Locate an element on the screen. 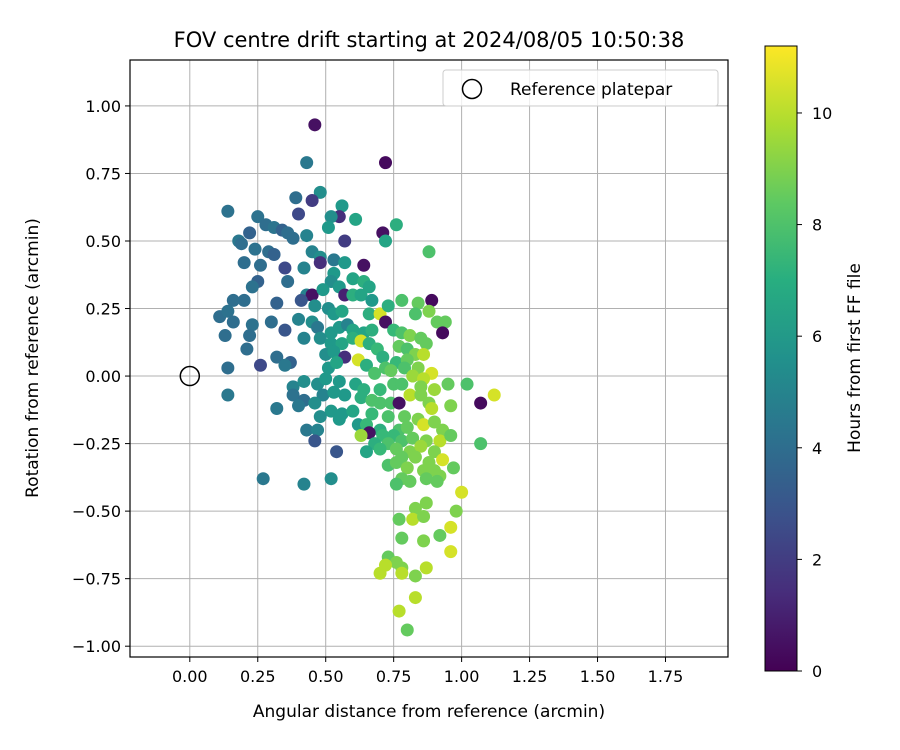 This screenshot has height=750, width=900. x-tick-label: 1.75 is located at coordinates (666, 676).